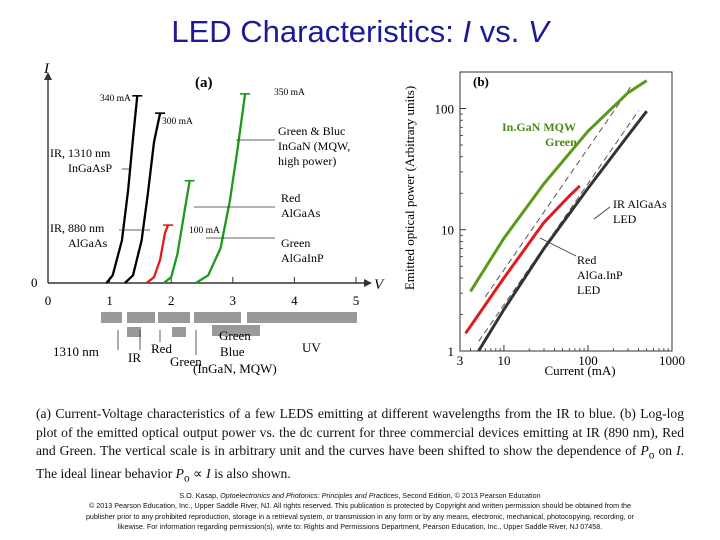  What do you see at coordinates (314, 146) in the screenshot?
I see `label-gb-b: InGaN (MQW,` at bounding box center [314, 146].